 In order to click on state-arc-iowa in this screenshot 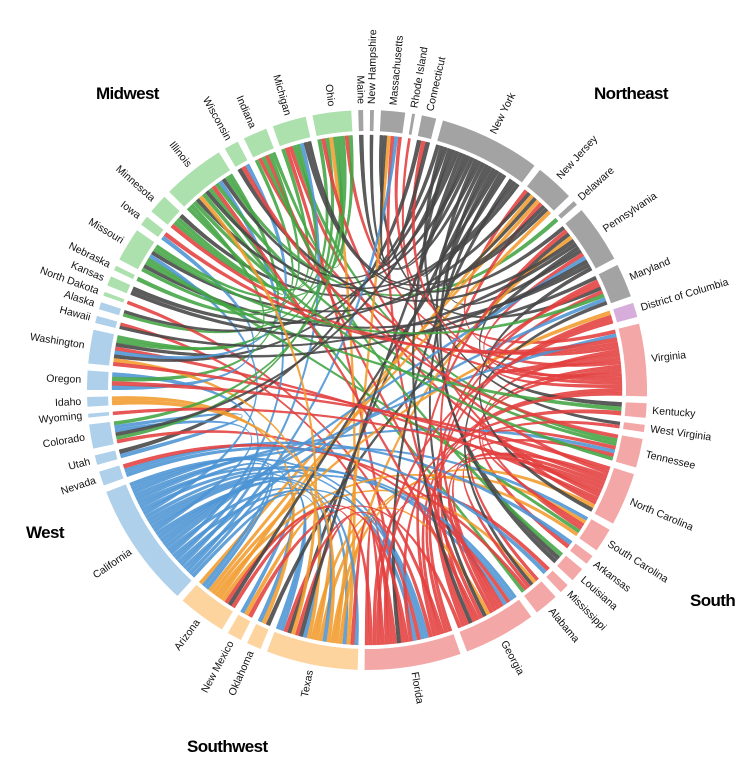, I will do `click(152, 226)`.